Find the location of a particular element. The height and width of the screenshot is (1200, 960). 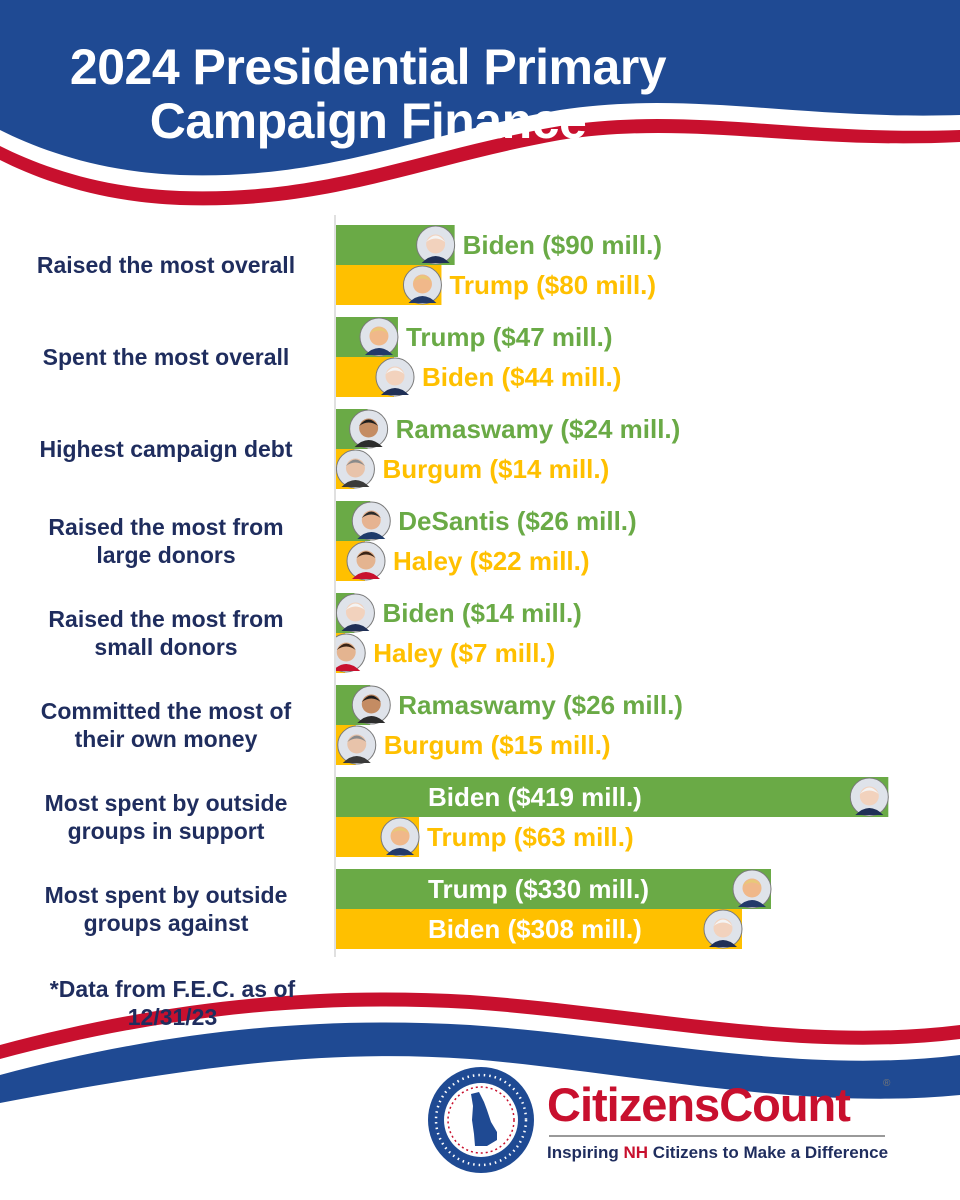

title-line-2: Campaign Finance is located at coordinates (368, 121).